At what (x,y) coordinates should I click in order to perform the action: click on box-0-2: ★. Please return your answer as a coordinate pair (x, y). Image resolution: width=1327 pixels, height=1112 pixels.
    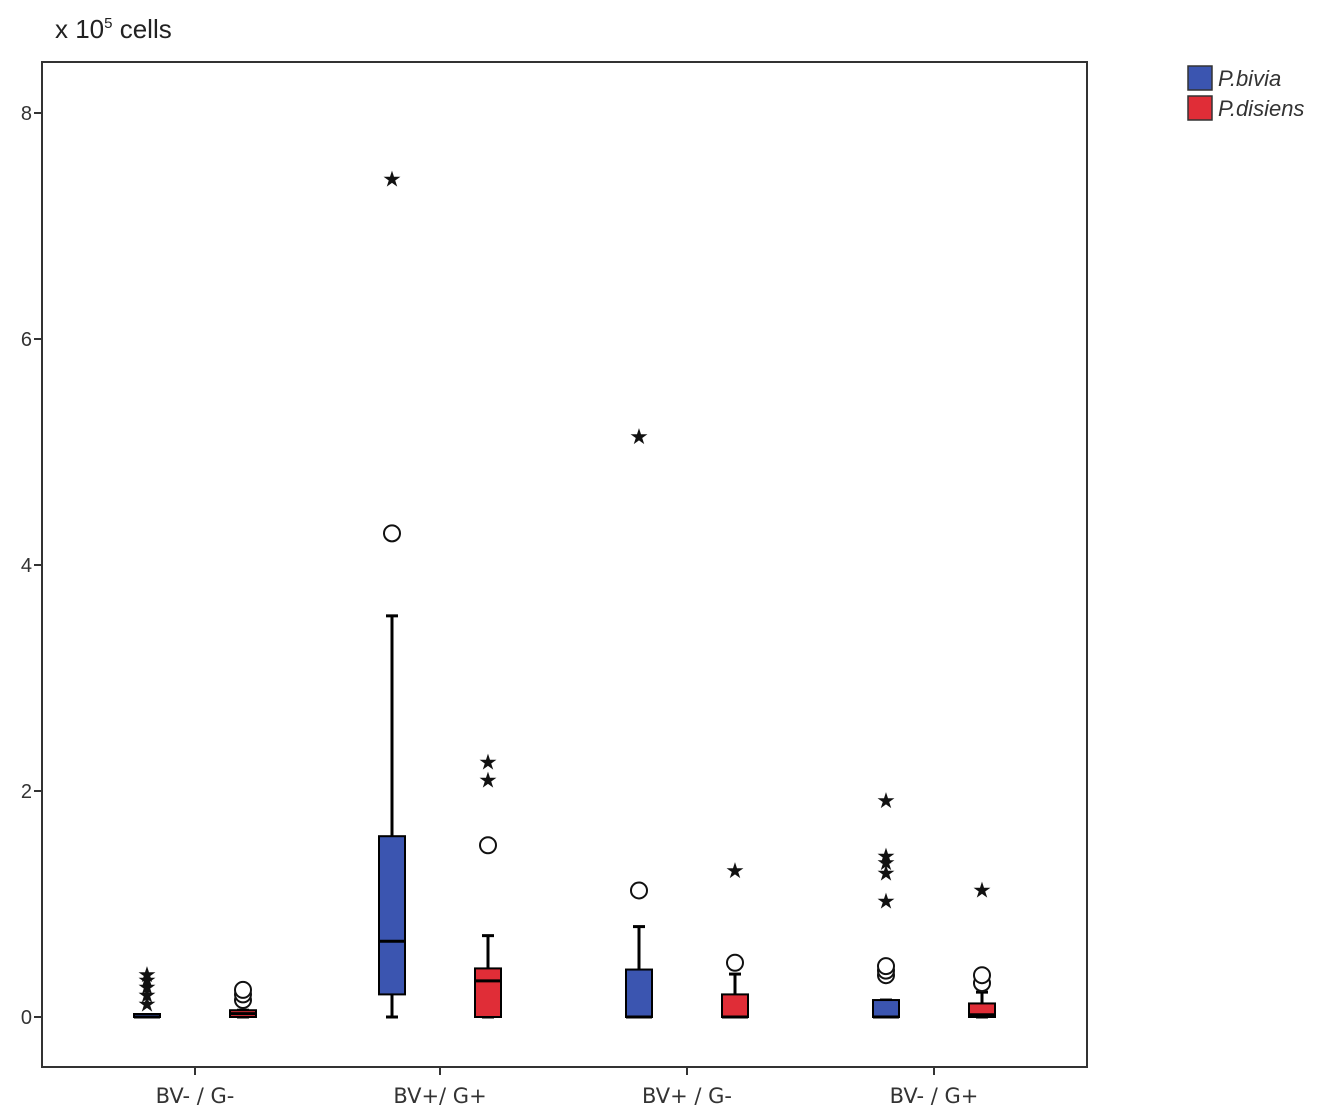
    Looking at the image, I should click on (639, 722).